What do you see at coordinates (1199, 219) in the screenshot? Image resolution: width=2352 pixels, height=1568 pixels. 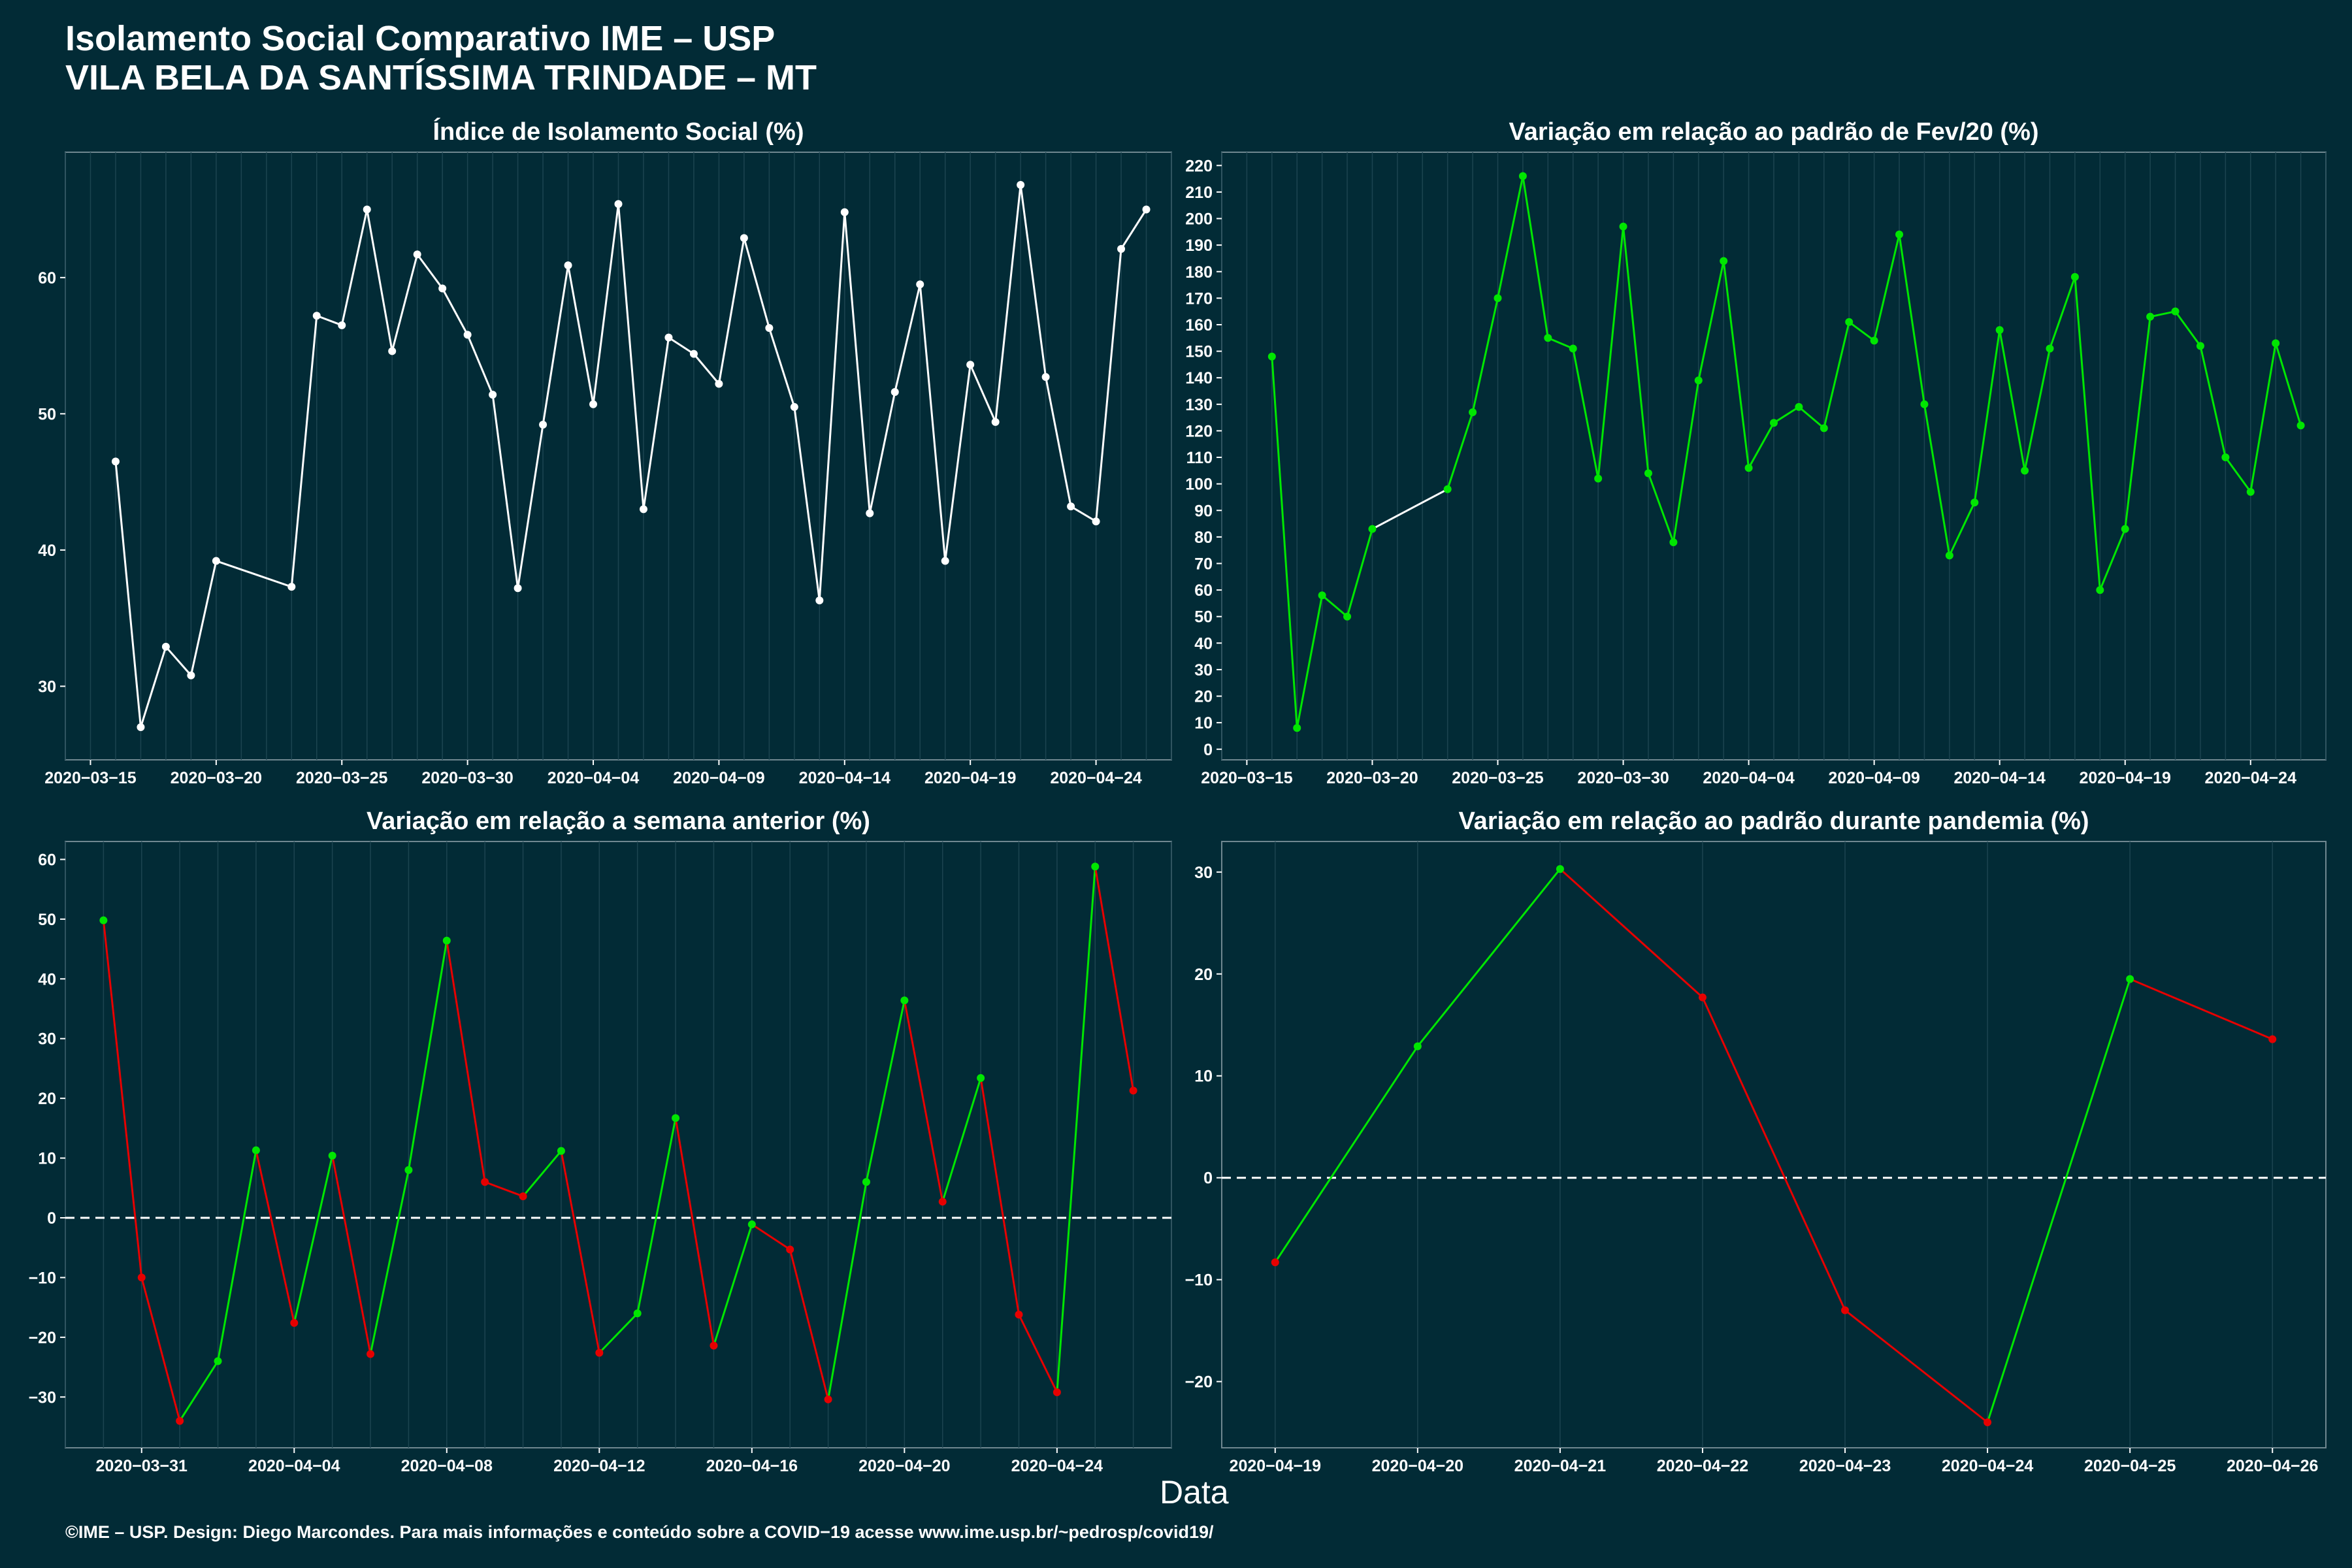 I see `y-tick-label: 200` at bounding box center [1199, 219].